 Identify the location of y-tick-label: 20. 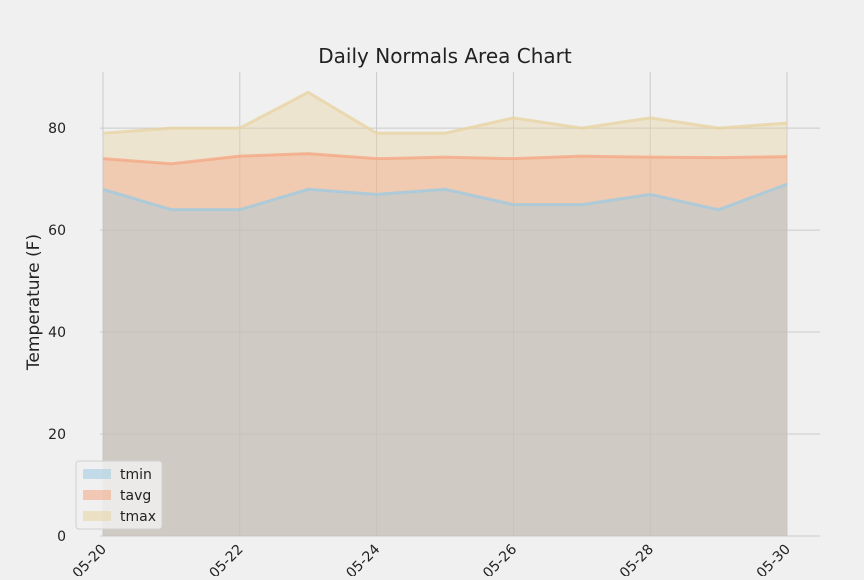
(57, 435).